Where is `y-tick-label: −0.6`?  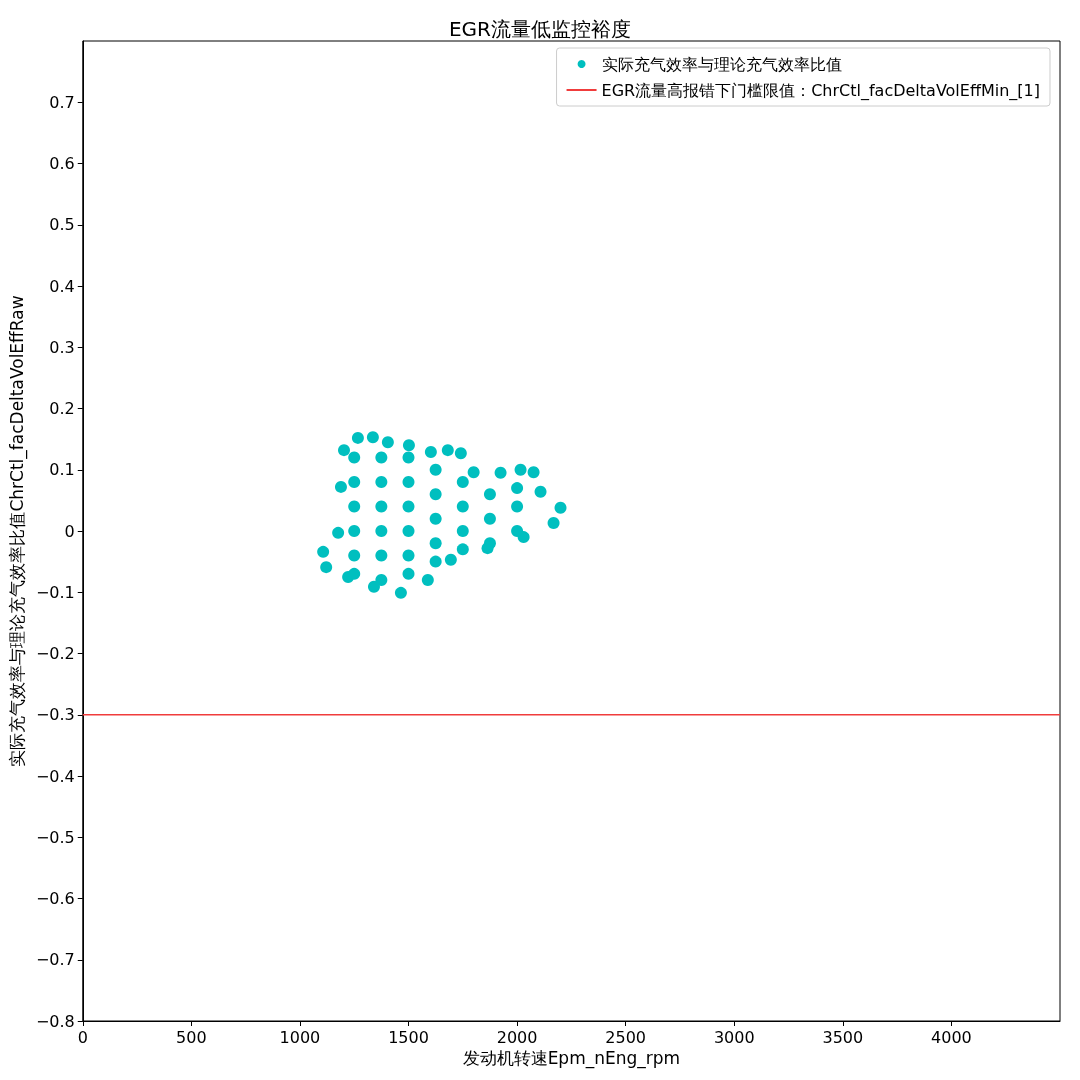 y-tick-label: −0.6 is located at coordinates (55, 898).